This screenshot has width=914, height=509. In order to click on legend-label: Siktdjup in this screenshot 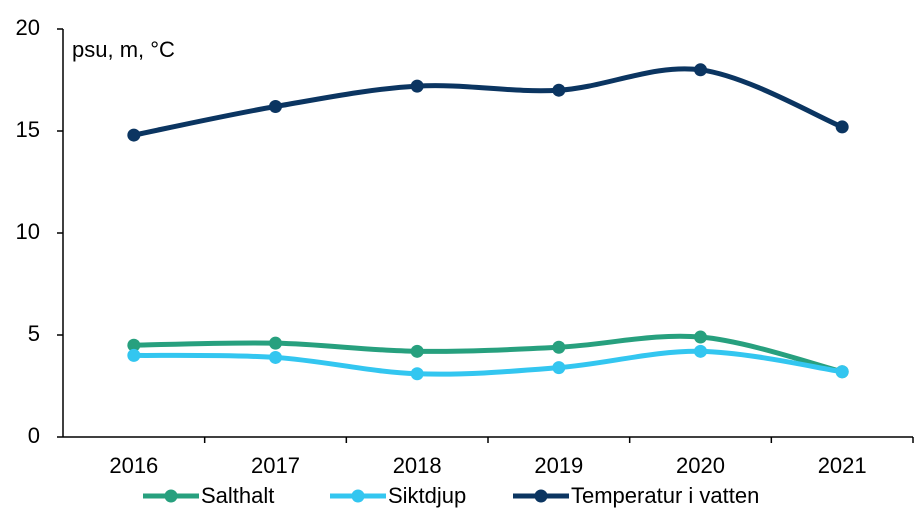, I will do `click(427, 495)`.